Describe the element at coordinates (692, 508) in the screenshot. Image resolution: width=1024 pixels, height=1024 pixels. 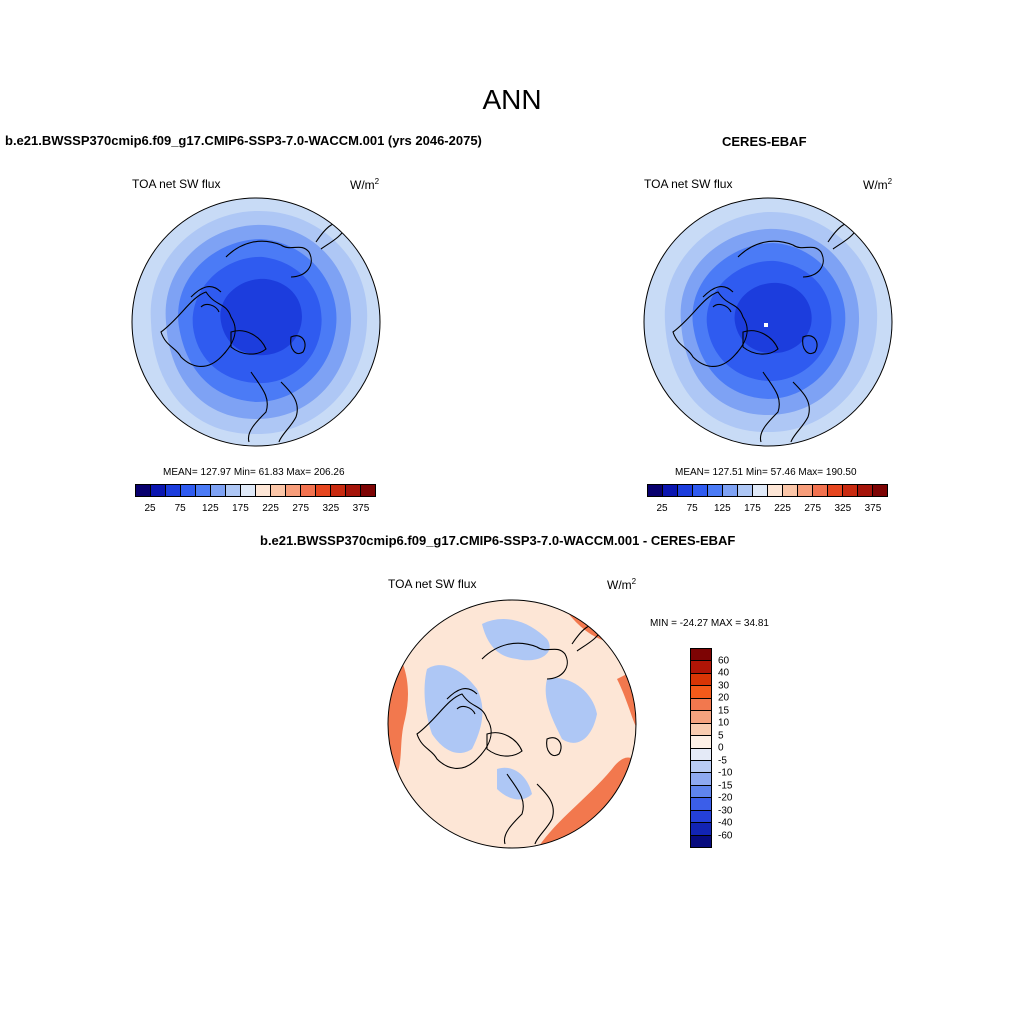
I see `panel-2-colorbar-label: 75` at that location.